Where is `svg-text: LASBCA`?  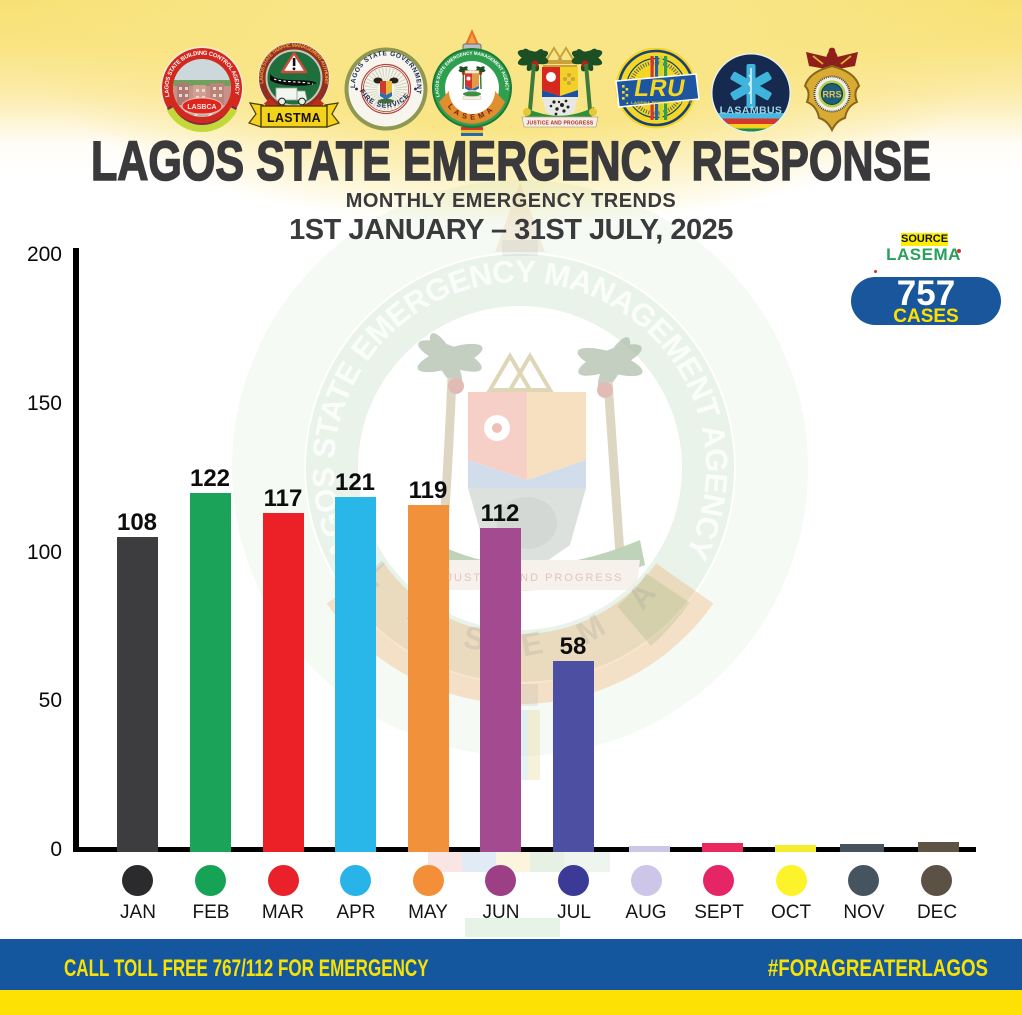
svg-text: LASBCA is located at coordinates (201, 107).